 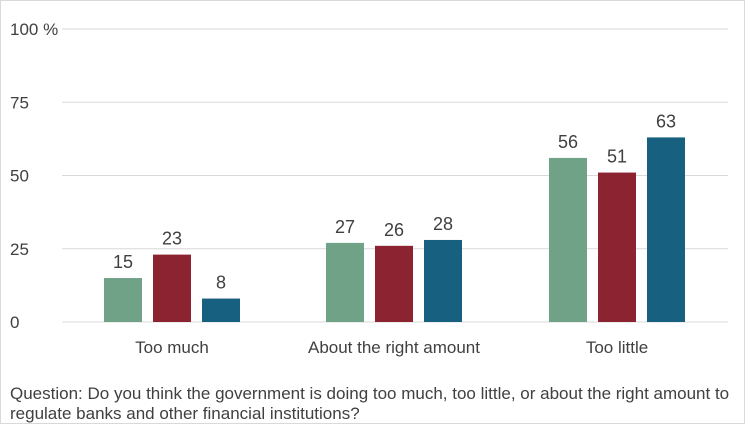 I want to click on data-label: 63, so click(x=666, y=121).